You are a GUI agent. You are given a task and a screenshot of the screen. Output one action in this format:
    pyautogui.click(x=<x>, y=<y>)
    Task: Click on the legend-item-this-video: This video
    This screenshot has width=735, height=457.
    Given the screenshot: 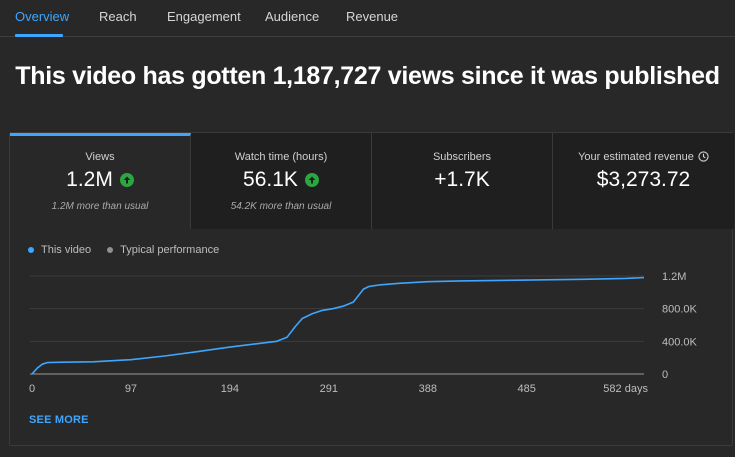 What is the action you would take?
    pyautogui.click(x=59, y=250)
    